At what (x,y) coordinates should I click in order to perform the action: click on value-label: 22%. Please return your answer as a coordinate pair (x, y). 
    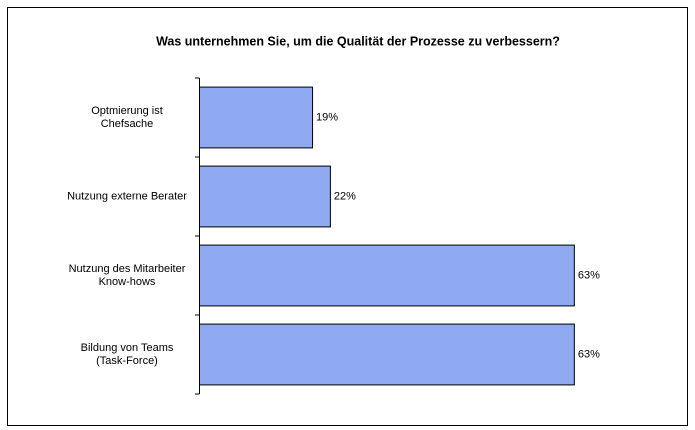
    Looking at the image, I should click on (345, 196).